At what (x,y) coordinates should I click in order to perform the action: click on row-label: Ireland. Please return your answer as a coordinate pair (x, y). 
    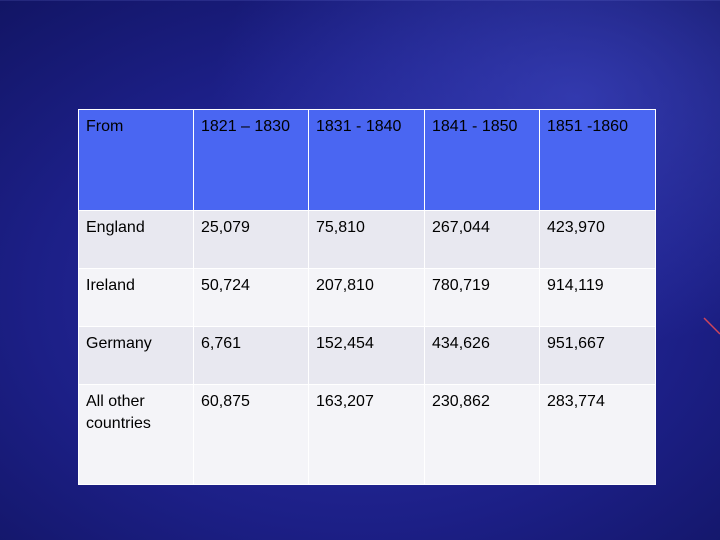
    Looking at the image, I should click on (136, 297).